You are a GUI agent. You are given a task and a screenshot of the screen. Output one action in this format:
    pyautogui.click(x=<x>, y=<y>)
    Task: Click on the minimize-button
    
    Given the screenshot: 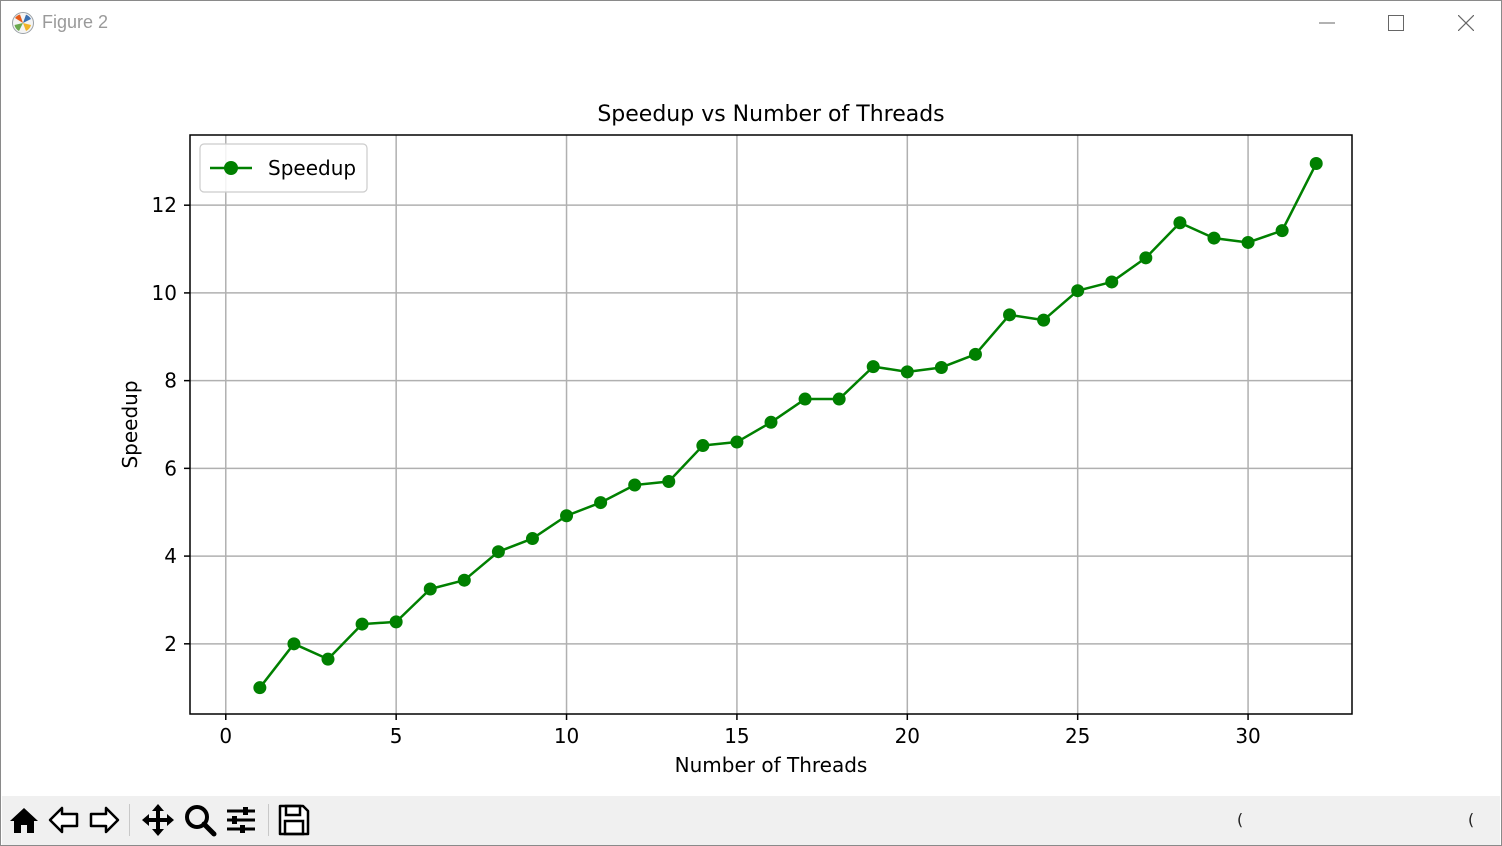 What is the action you would take?
    pyautogui.click(x=1327, y=23)
    